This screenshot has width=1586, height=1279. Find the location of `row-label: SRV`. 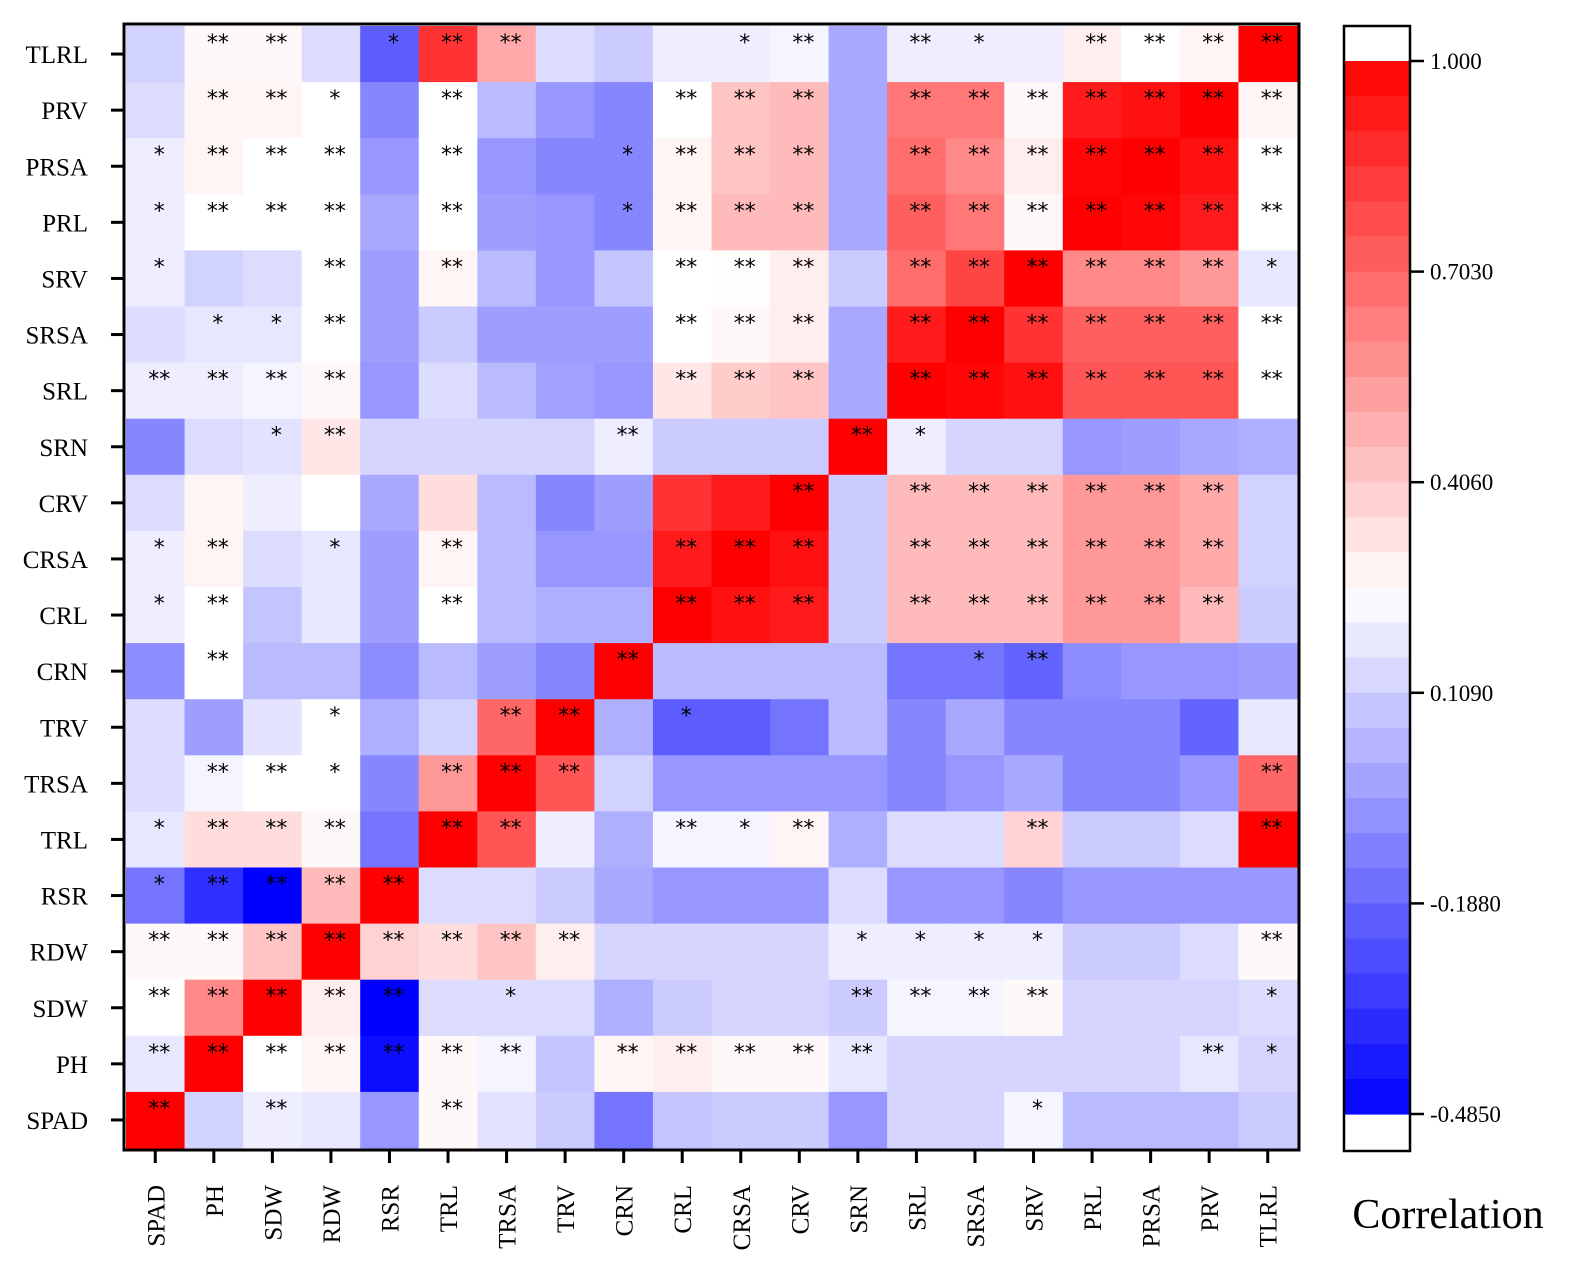

row-label: SRV is located at coordinates (64, 279).